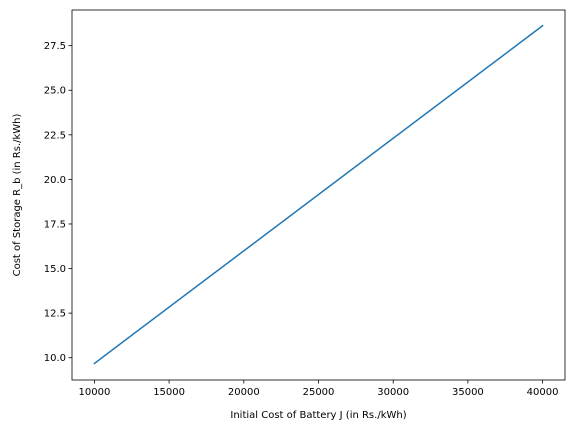 This screenshot has height=432, width=576. Describe the element at coordinates (393, 392) in the screenshot. I see `x-tick-label: 30000` at that location.